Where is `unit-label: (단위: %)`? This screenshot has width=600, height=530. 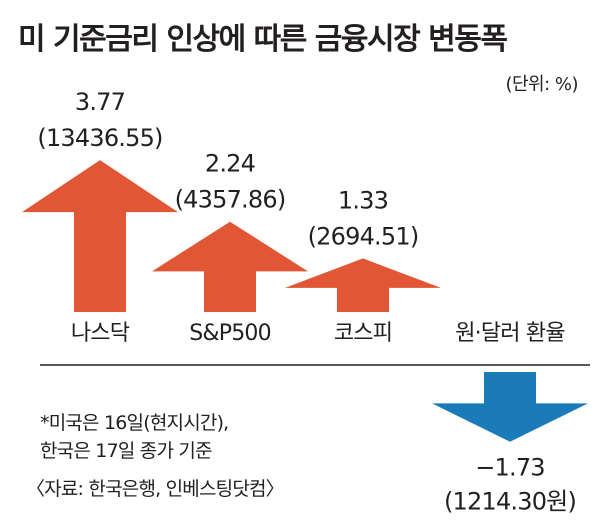 unit-label: (단위: %) is located at coordinates (541, 84).